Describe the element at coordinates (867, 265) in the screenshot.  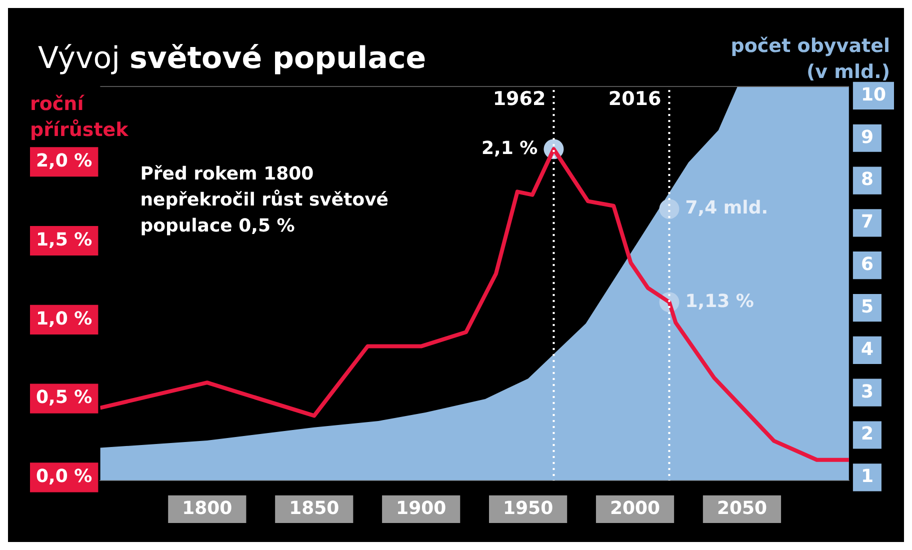
I see `y2-tick-label: 6` at that location.